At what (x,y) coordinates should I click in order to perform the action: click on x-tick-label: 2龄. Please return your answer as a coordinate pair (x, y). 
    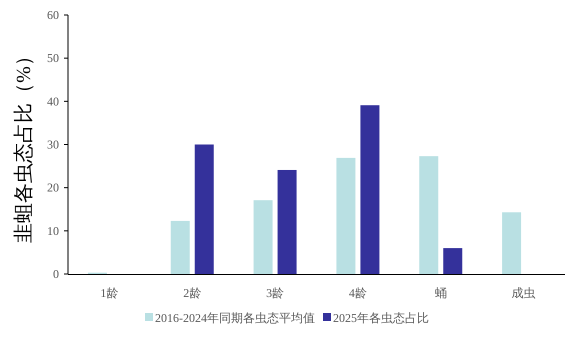
    Looking at the image, I should click on (192, 293).